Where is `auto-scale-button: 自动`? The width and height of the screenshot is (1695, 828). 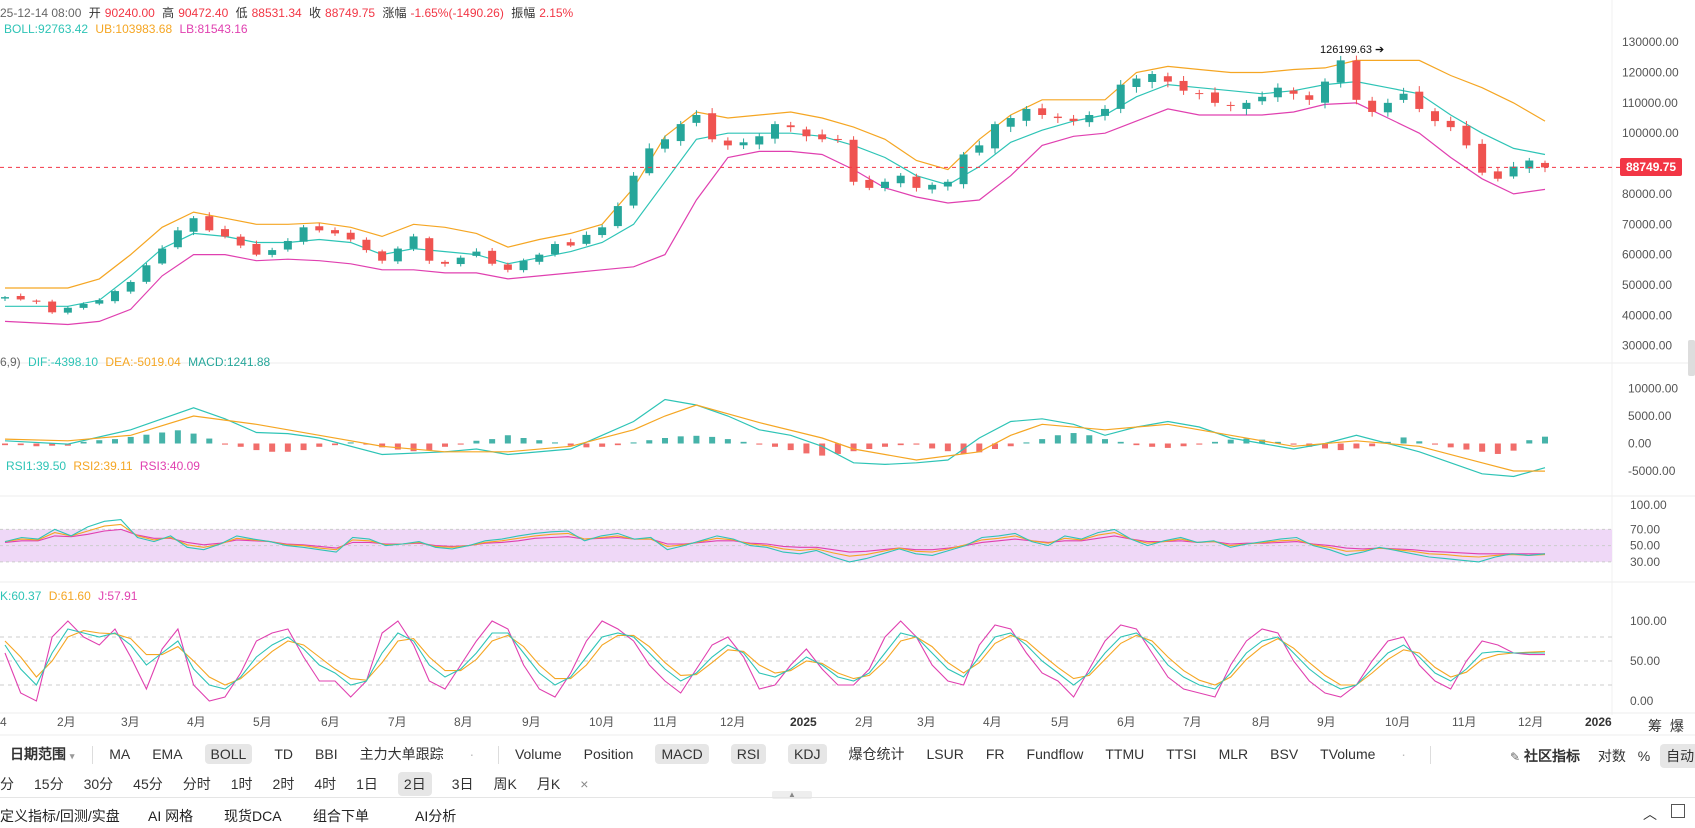
auto-scale-button: 自动 is located at coordinates (1677, 756).